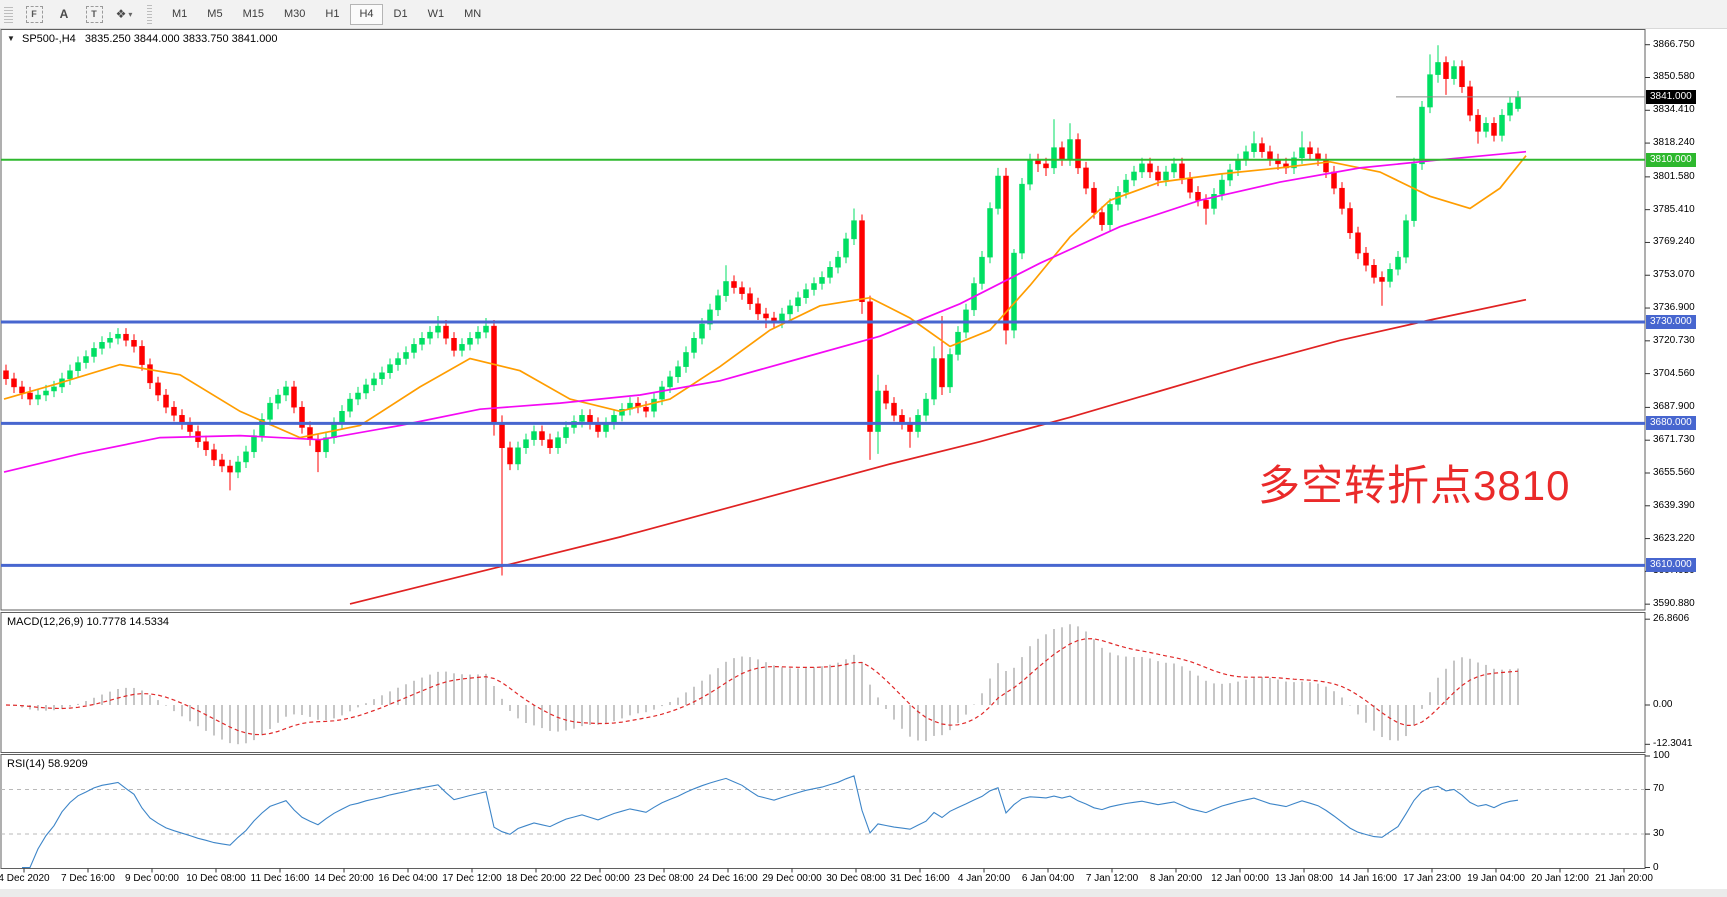 This screenshot has width=1727, height=897. I want to click on price-tick-label: 3866.750, so click(1674, 44).